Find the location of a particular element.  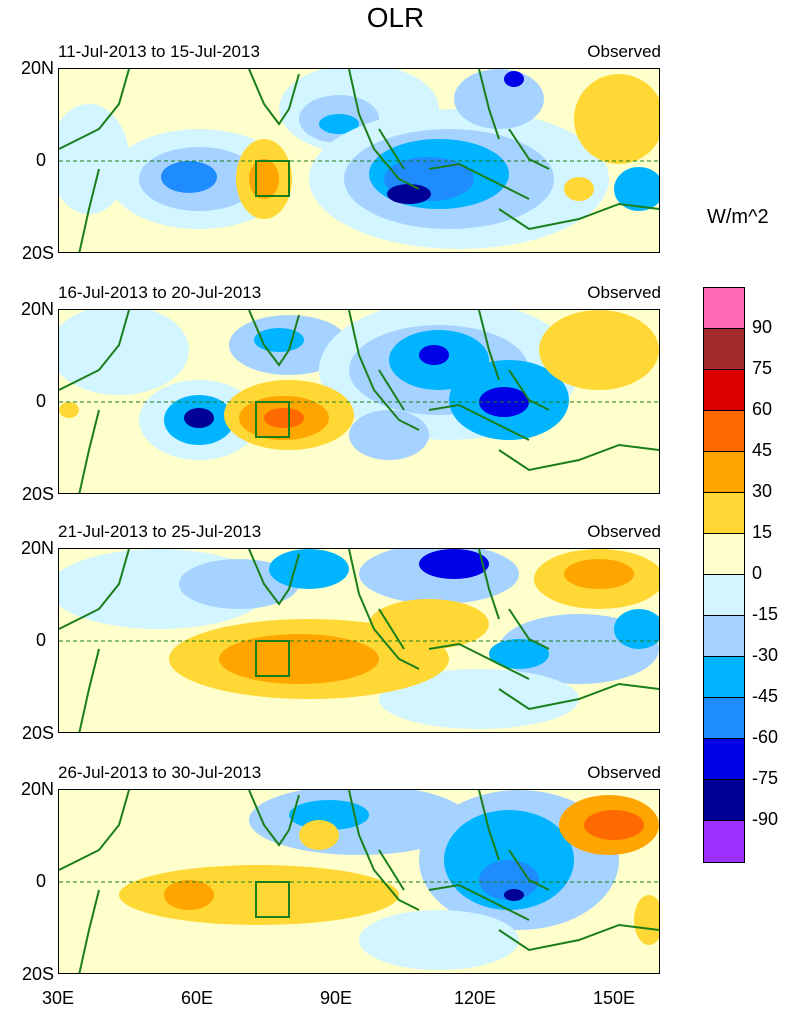

panel-1-tag: Observed is located at coordinates (624, 51).